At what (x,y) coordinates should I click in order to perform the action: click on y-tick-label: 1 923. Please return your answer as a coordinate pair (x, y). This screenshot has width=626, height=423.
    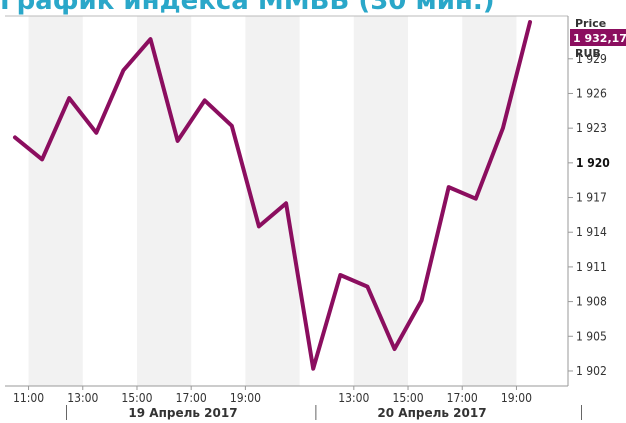
    Looking at the image, I should click on (591, 128).